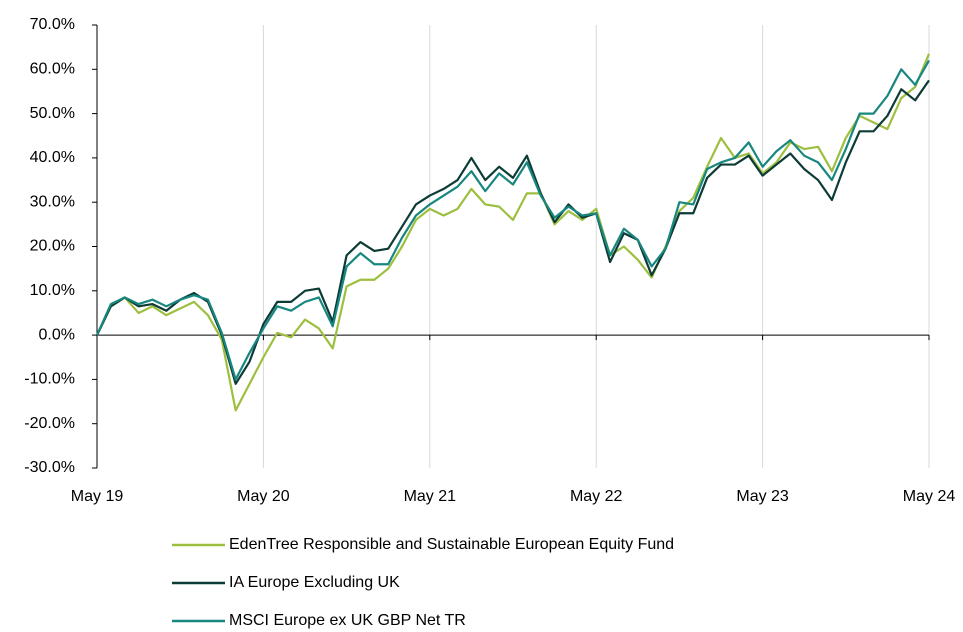 The height and width of the screenshot is (632, 963). Describe the element at coordinates (52, 24) in the screenshot. I see `y-tick-label: 70.0%` at that location.